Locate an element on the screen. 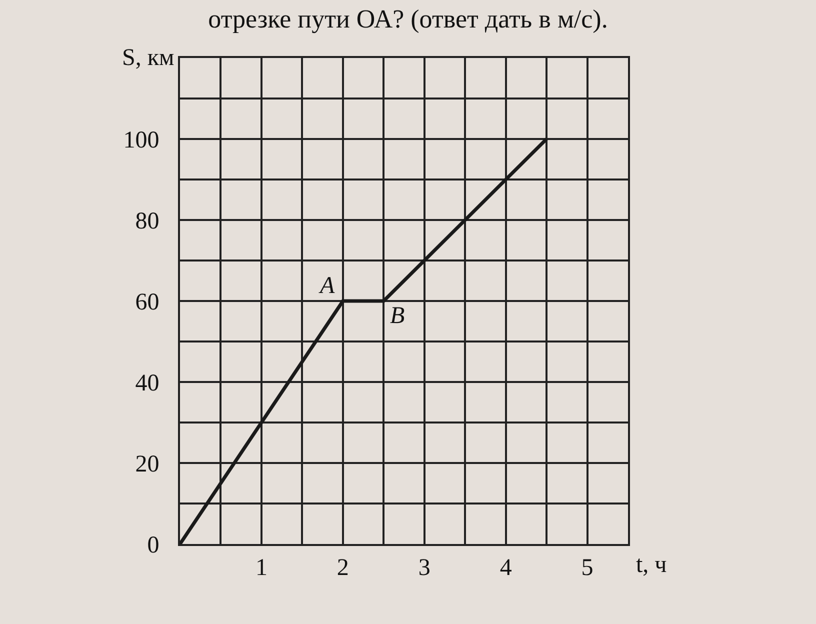 The height and width of the screenshot is (624, 816). y-tick-label: 40 is located at coordinates (147, 383).